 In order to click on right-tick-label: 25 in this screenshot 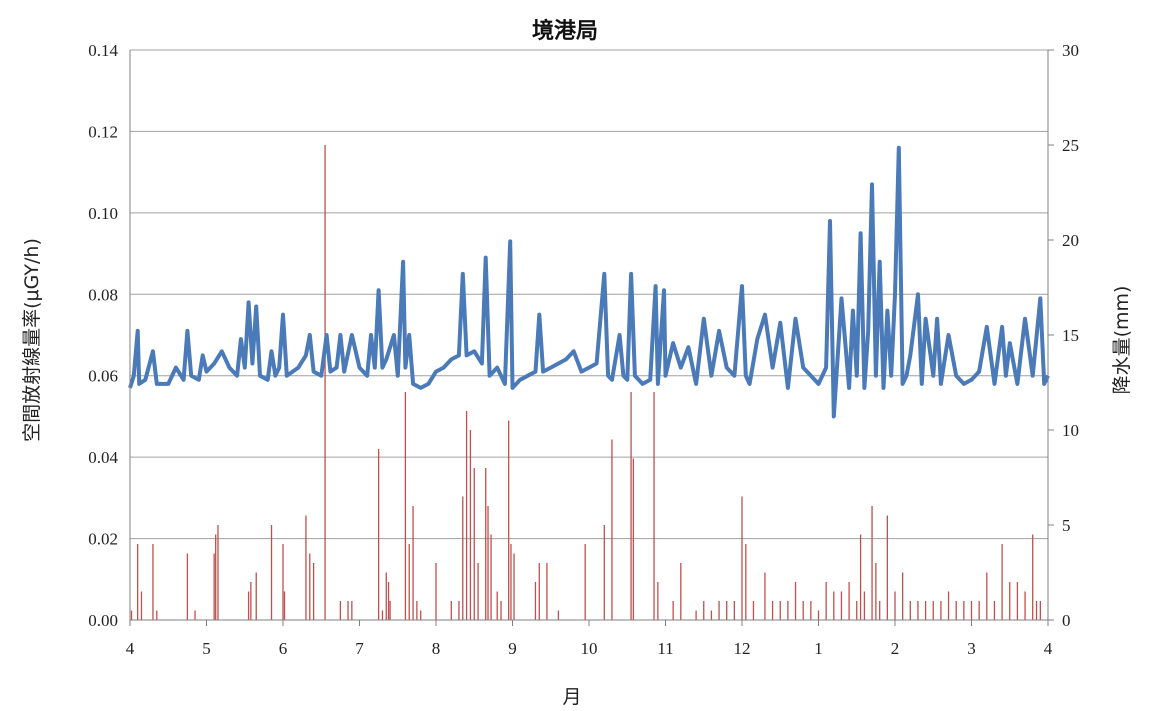, I will do `click(1070, 145)`.